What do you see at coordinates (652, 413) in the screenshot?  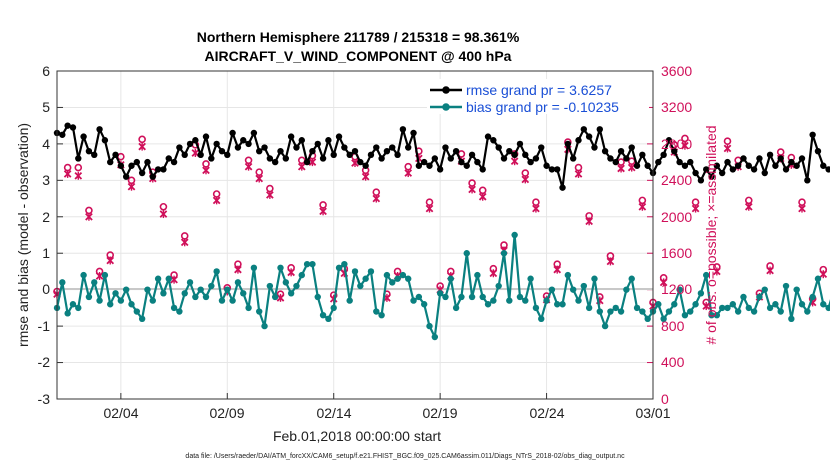 I see `xtick-label: 03/01` at bounding box center [652, 413].